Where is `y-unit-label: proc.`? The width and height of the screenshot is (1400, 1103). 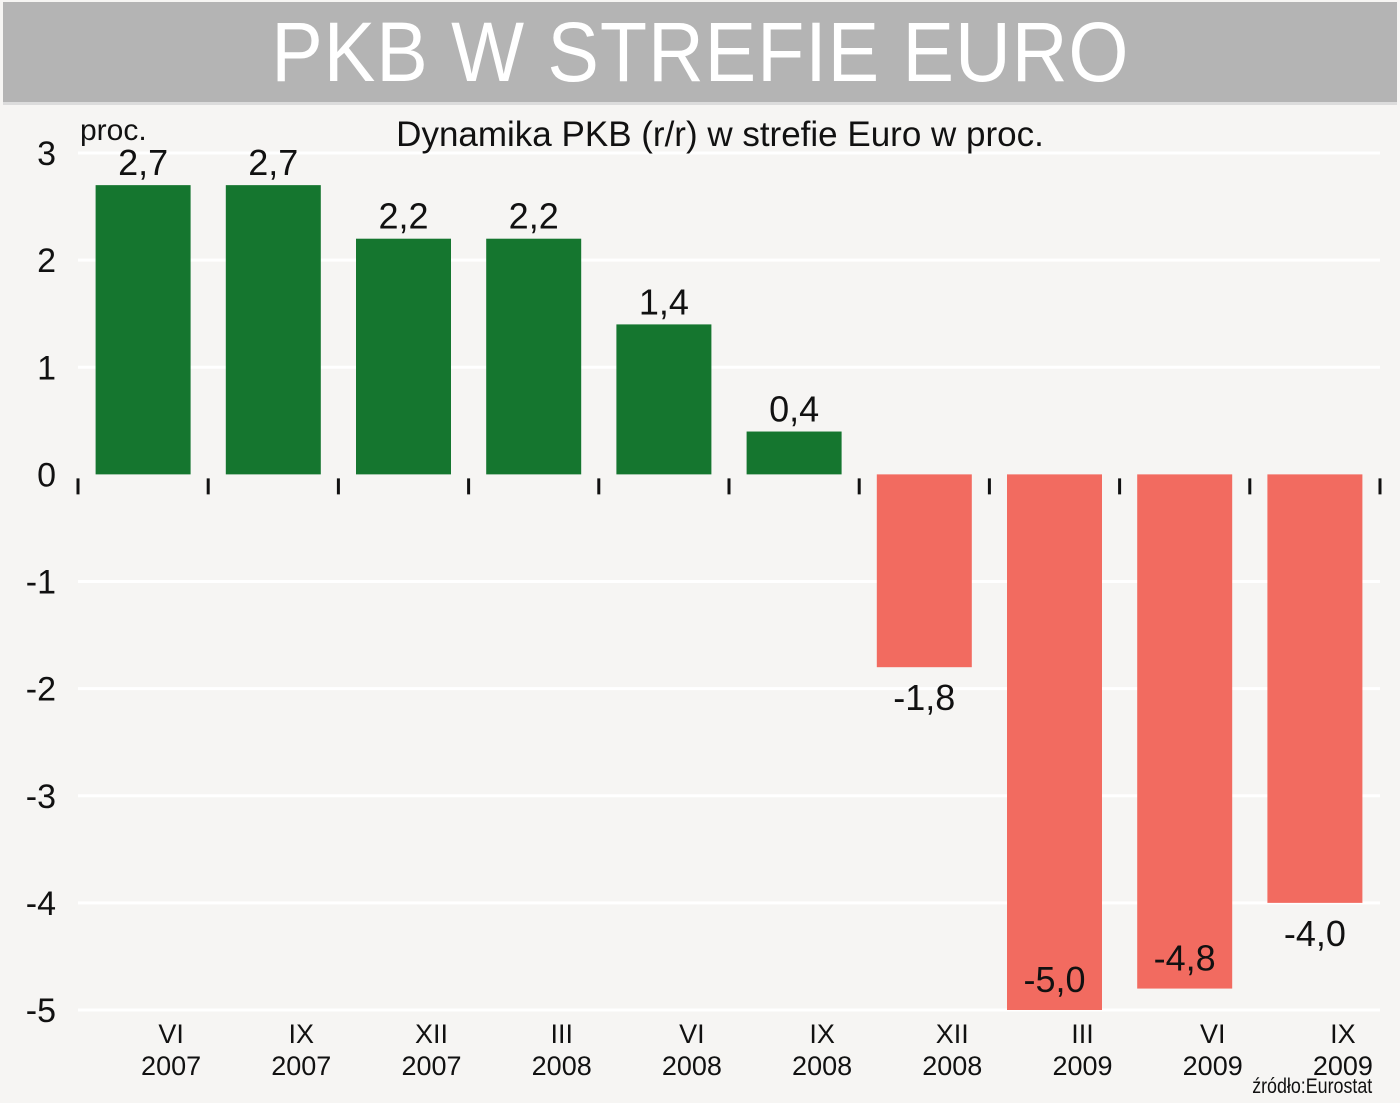
y-unit-label: proc. is located at coordinates (113, 130).